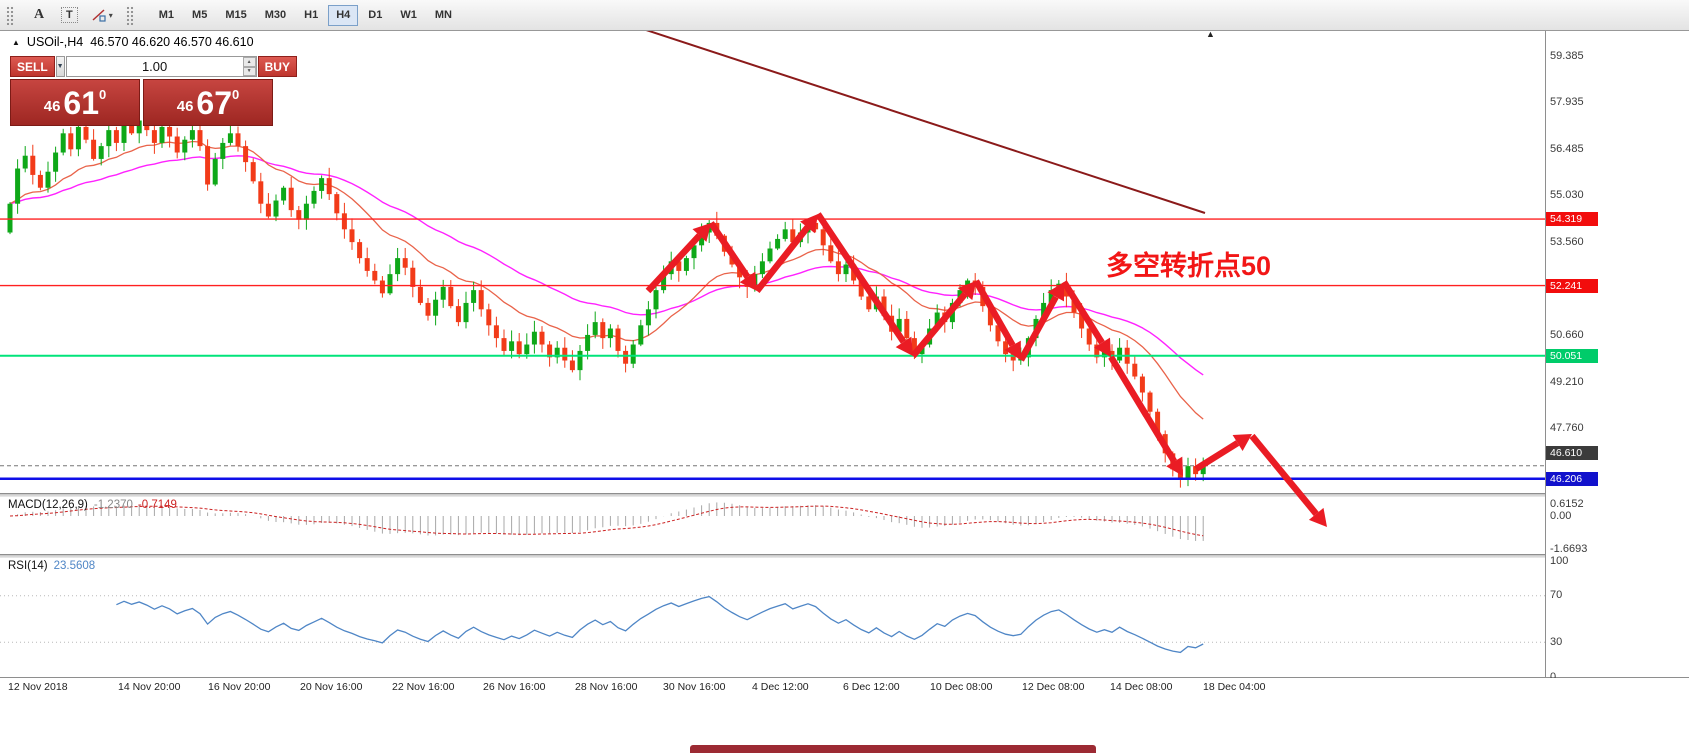 This screenshot has height=753, width=1689. I want to click on chart-ohlc-title: ▲ USOil-,H4 46.570 46.620 46.570 46.610, so click(133, 42).